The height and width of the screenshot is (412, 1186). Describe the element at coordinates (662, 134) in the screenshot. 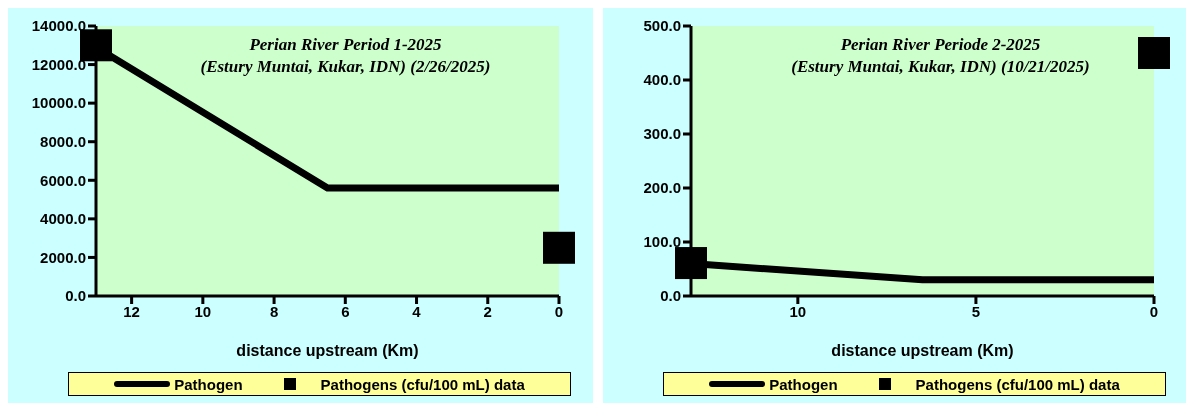

I see `y-tick-label: 300.0` at that location.